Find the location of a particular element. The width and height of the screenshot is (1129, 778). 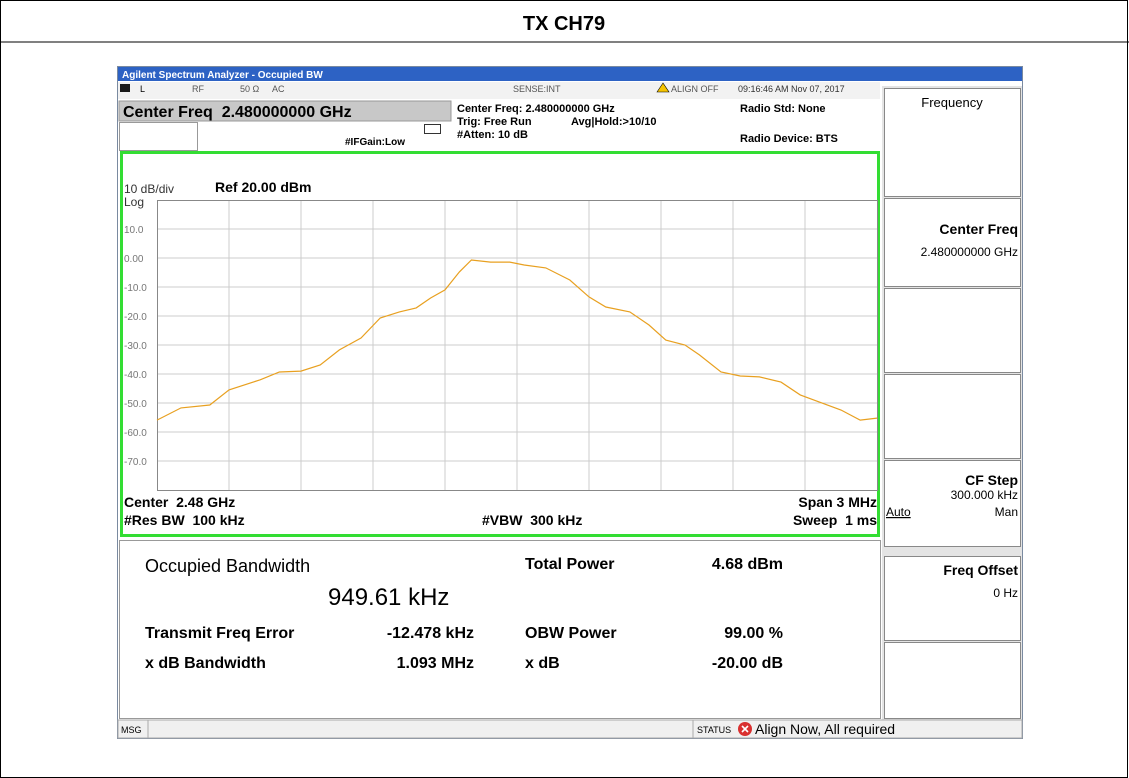

entry-box is located at coordinates (158, 136).